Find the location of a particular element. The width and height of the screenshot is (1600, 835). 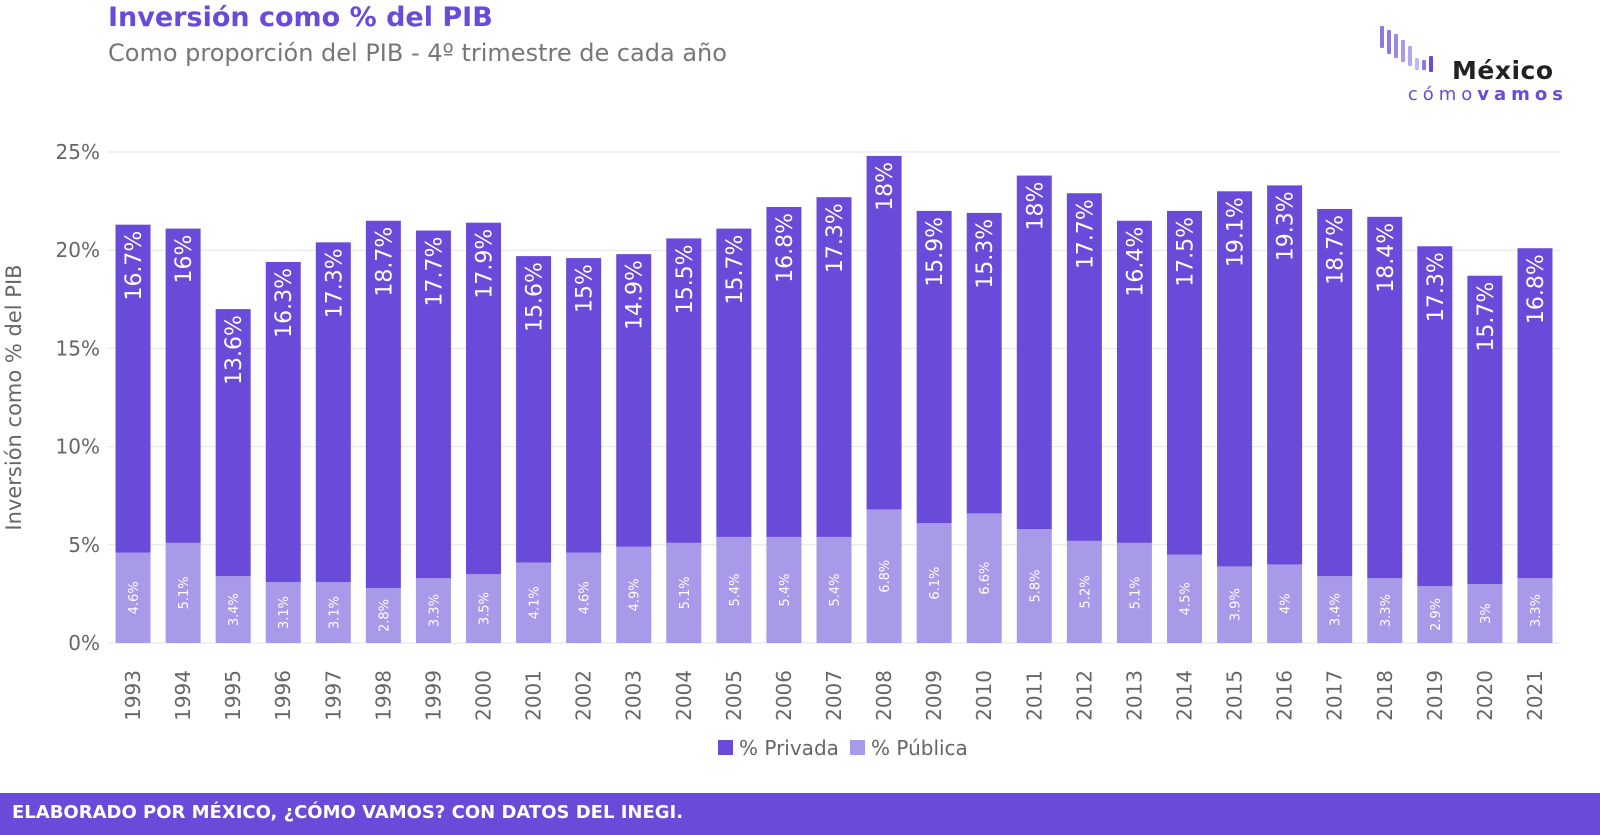

data-label-privada: 13.6% is located at coordinates (234, 350).